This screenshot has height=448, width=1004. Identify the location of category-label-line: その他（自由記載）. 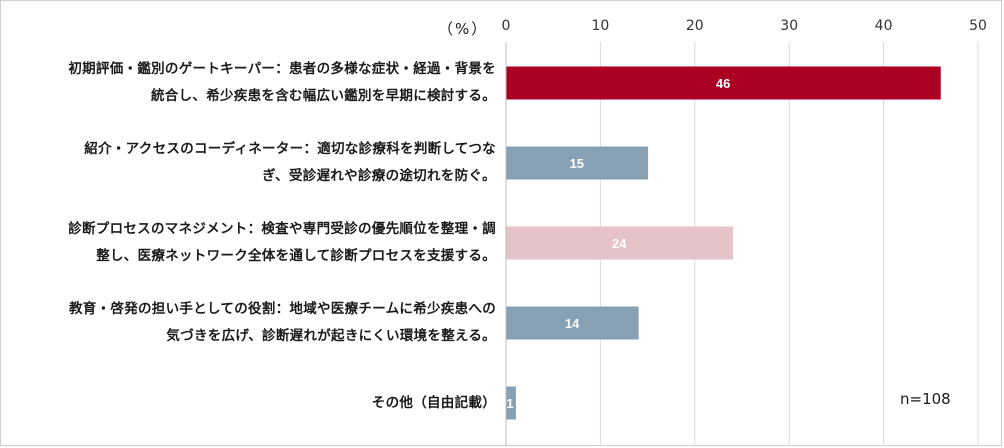
(433, 402).